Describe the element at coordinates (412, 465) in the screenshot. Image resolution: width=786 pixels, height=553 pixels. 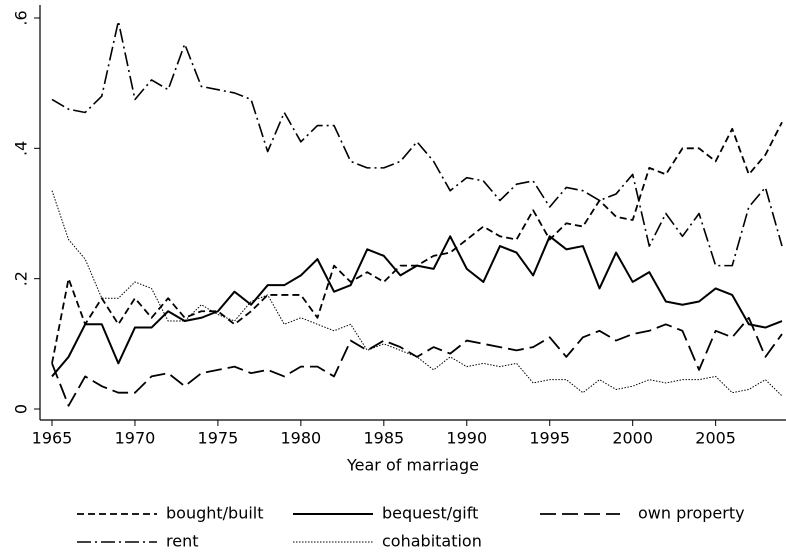
I see `x-axis-title: Year of marriage` at that location.